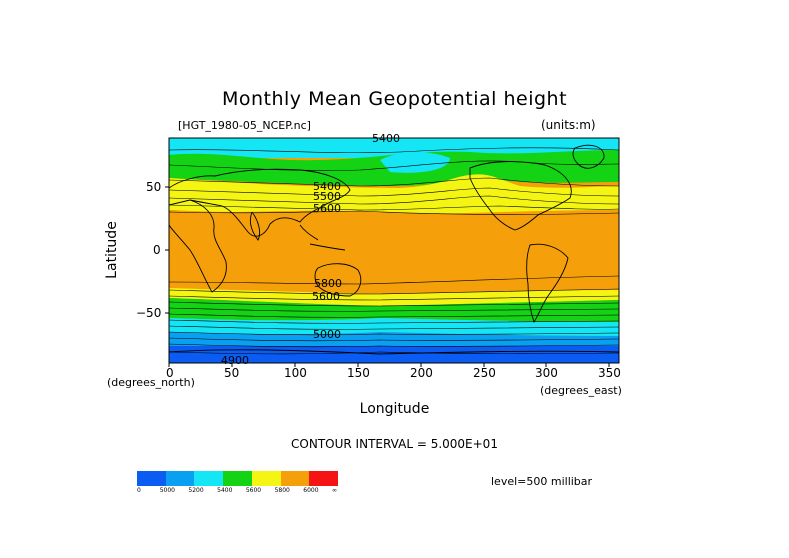 The image size is (789, 558). What do you see at coordinates (484, 373) in the screenshot?
I see `x-tick-label: 250` at bounding box center [484, 373].